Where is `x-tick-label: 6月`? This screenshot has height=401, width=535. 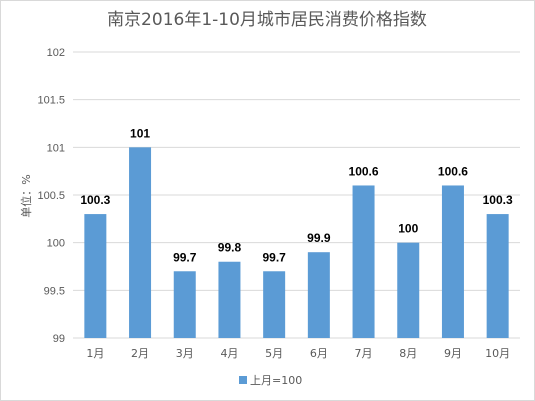 x-tick-label: 6月 is located at coordinates (319, 353).